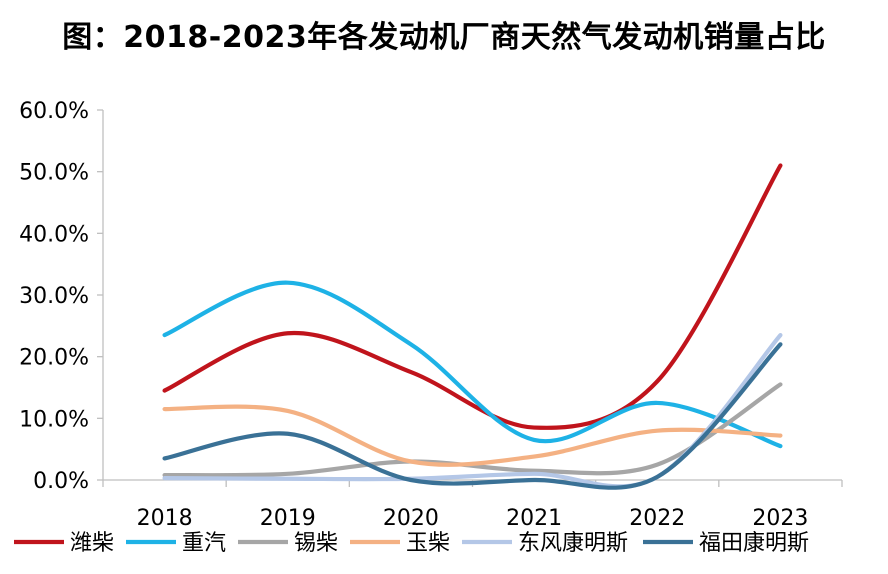 The image size is (888, 574). I want to click on legend-label: 重汽, so click(204, 543).